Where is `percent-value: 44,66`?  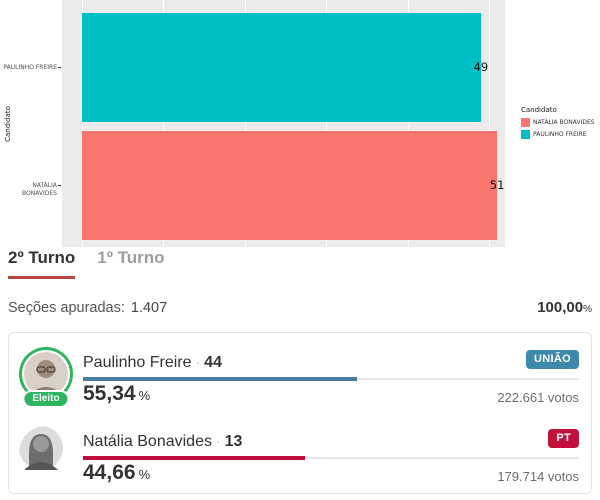 percent-value: 44,66 is located at coordinates (109, 472).